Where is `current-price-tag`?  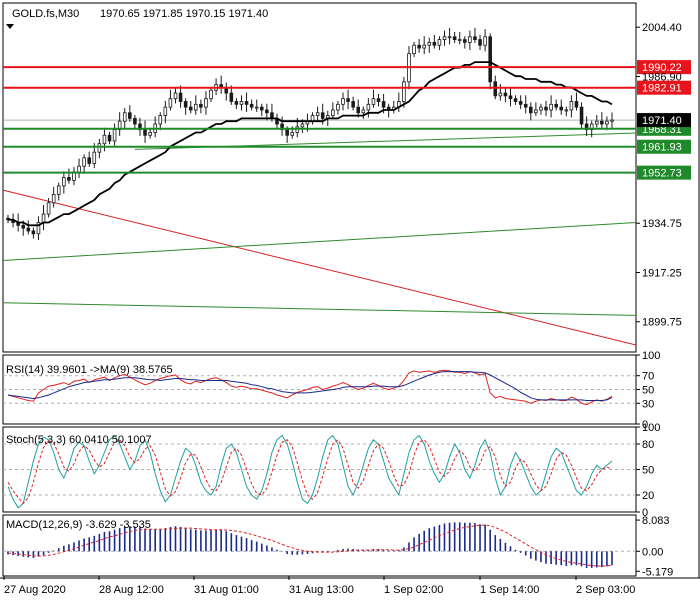
current-price-tag is located at coordinates (664, 120).